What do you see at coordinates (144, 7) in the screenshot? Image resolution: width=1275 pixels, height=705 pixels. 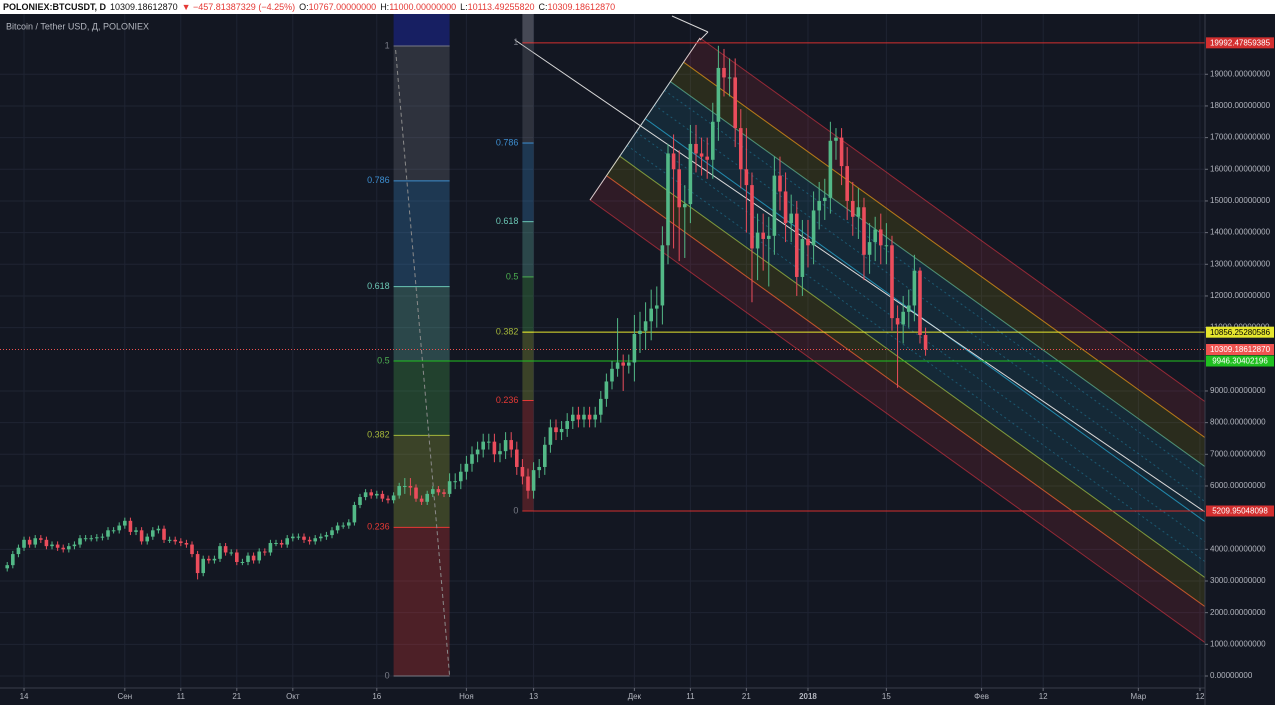 I see `last-price: 10309.18612870` at bounding box center [144, 7].